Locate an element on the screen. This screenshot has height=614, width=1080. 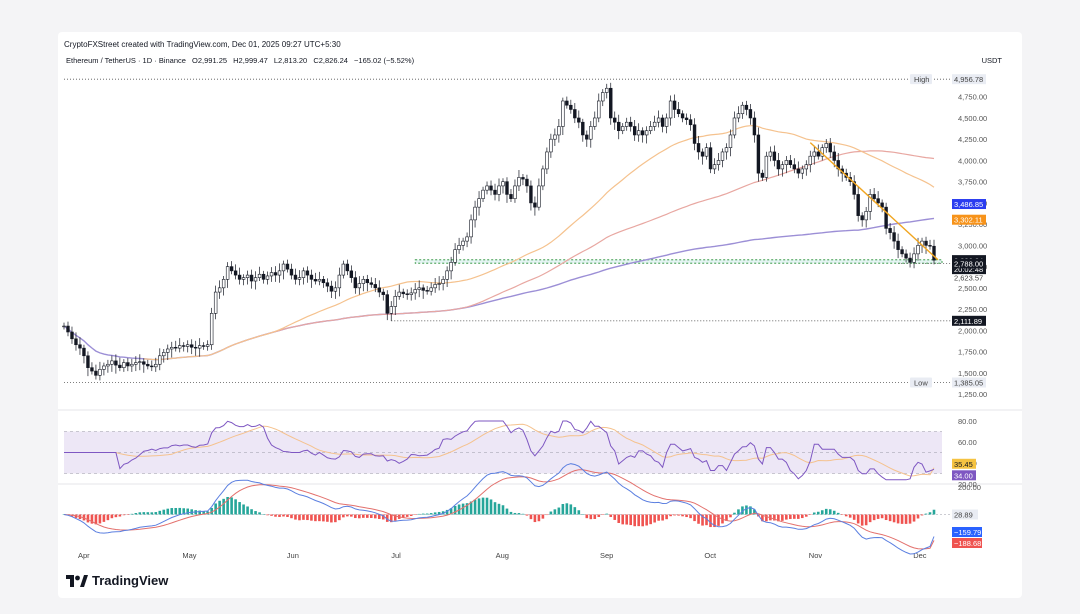
month-axis-label: Sep is located at coordinates (606, 555).